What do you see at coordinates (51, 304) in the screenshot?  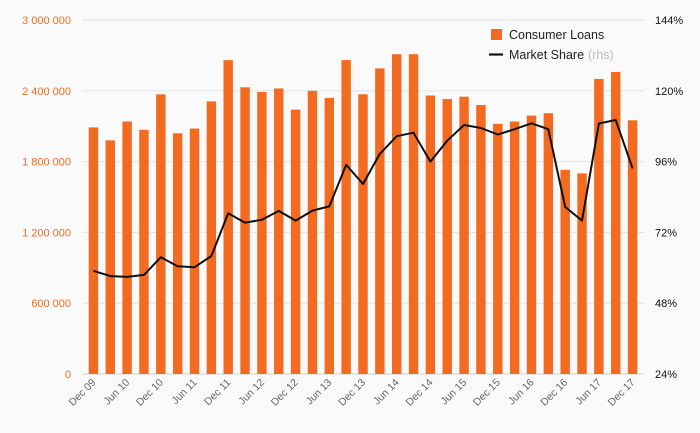 I see `left-tick-label: 600 000` at bounding box center [51, 304].